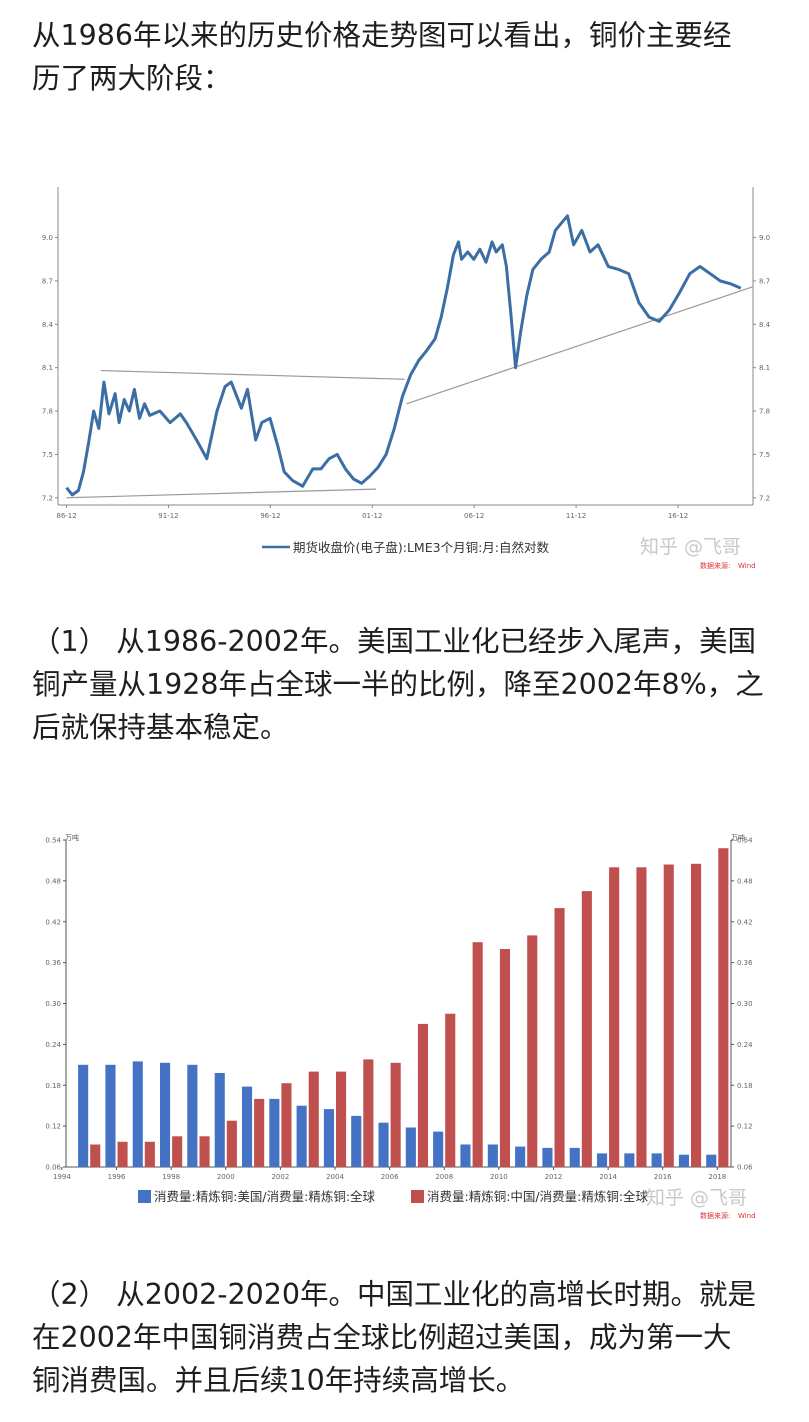 The width and height of the screenshot is (809, 1422). Describe the element at coordinates (219, 1120) in the screenshot. I see `bar-us-2000` at that location.